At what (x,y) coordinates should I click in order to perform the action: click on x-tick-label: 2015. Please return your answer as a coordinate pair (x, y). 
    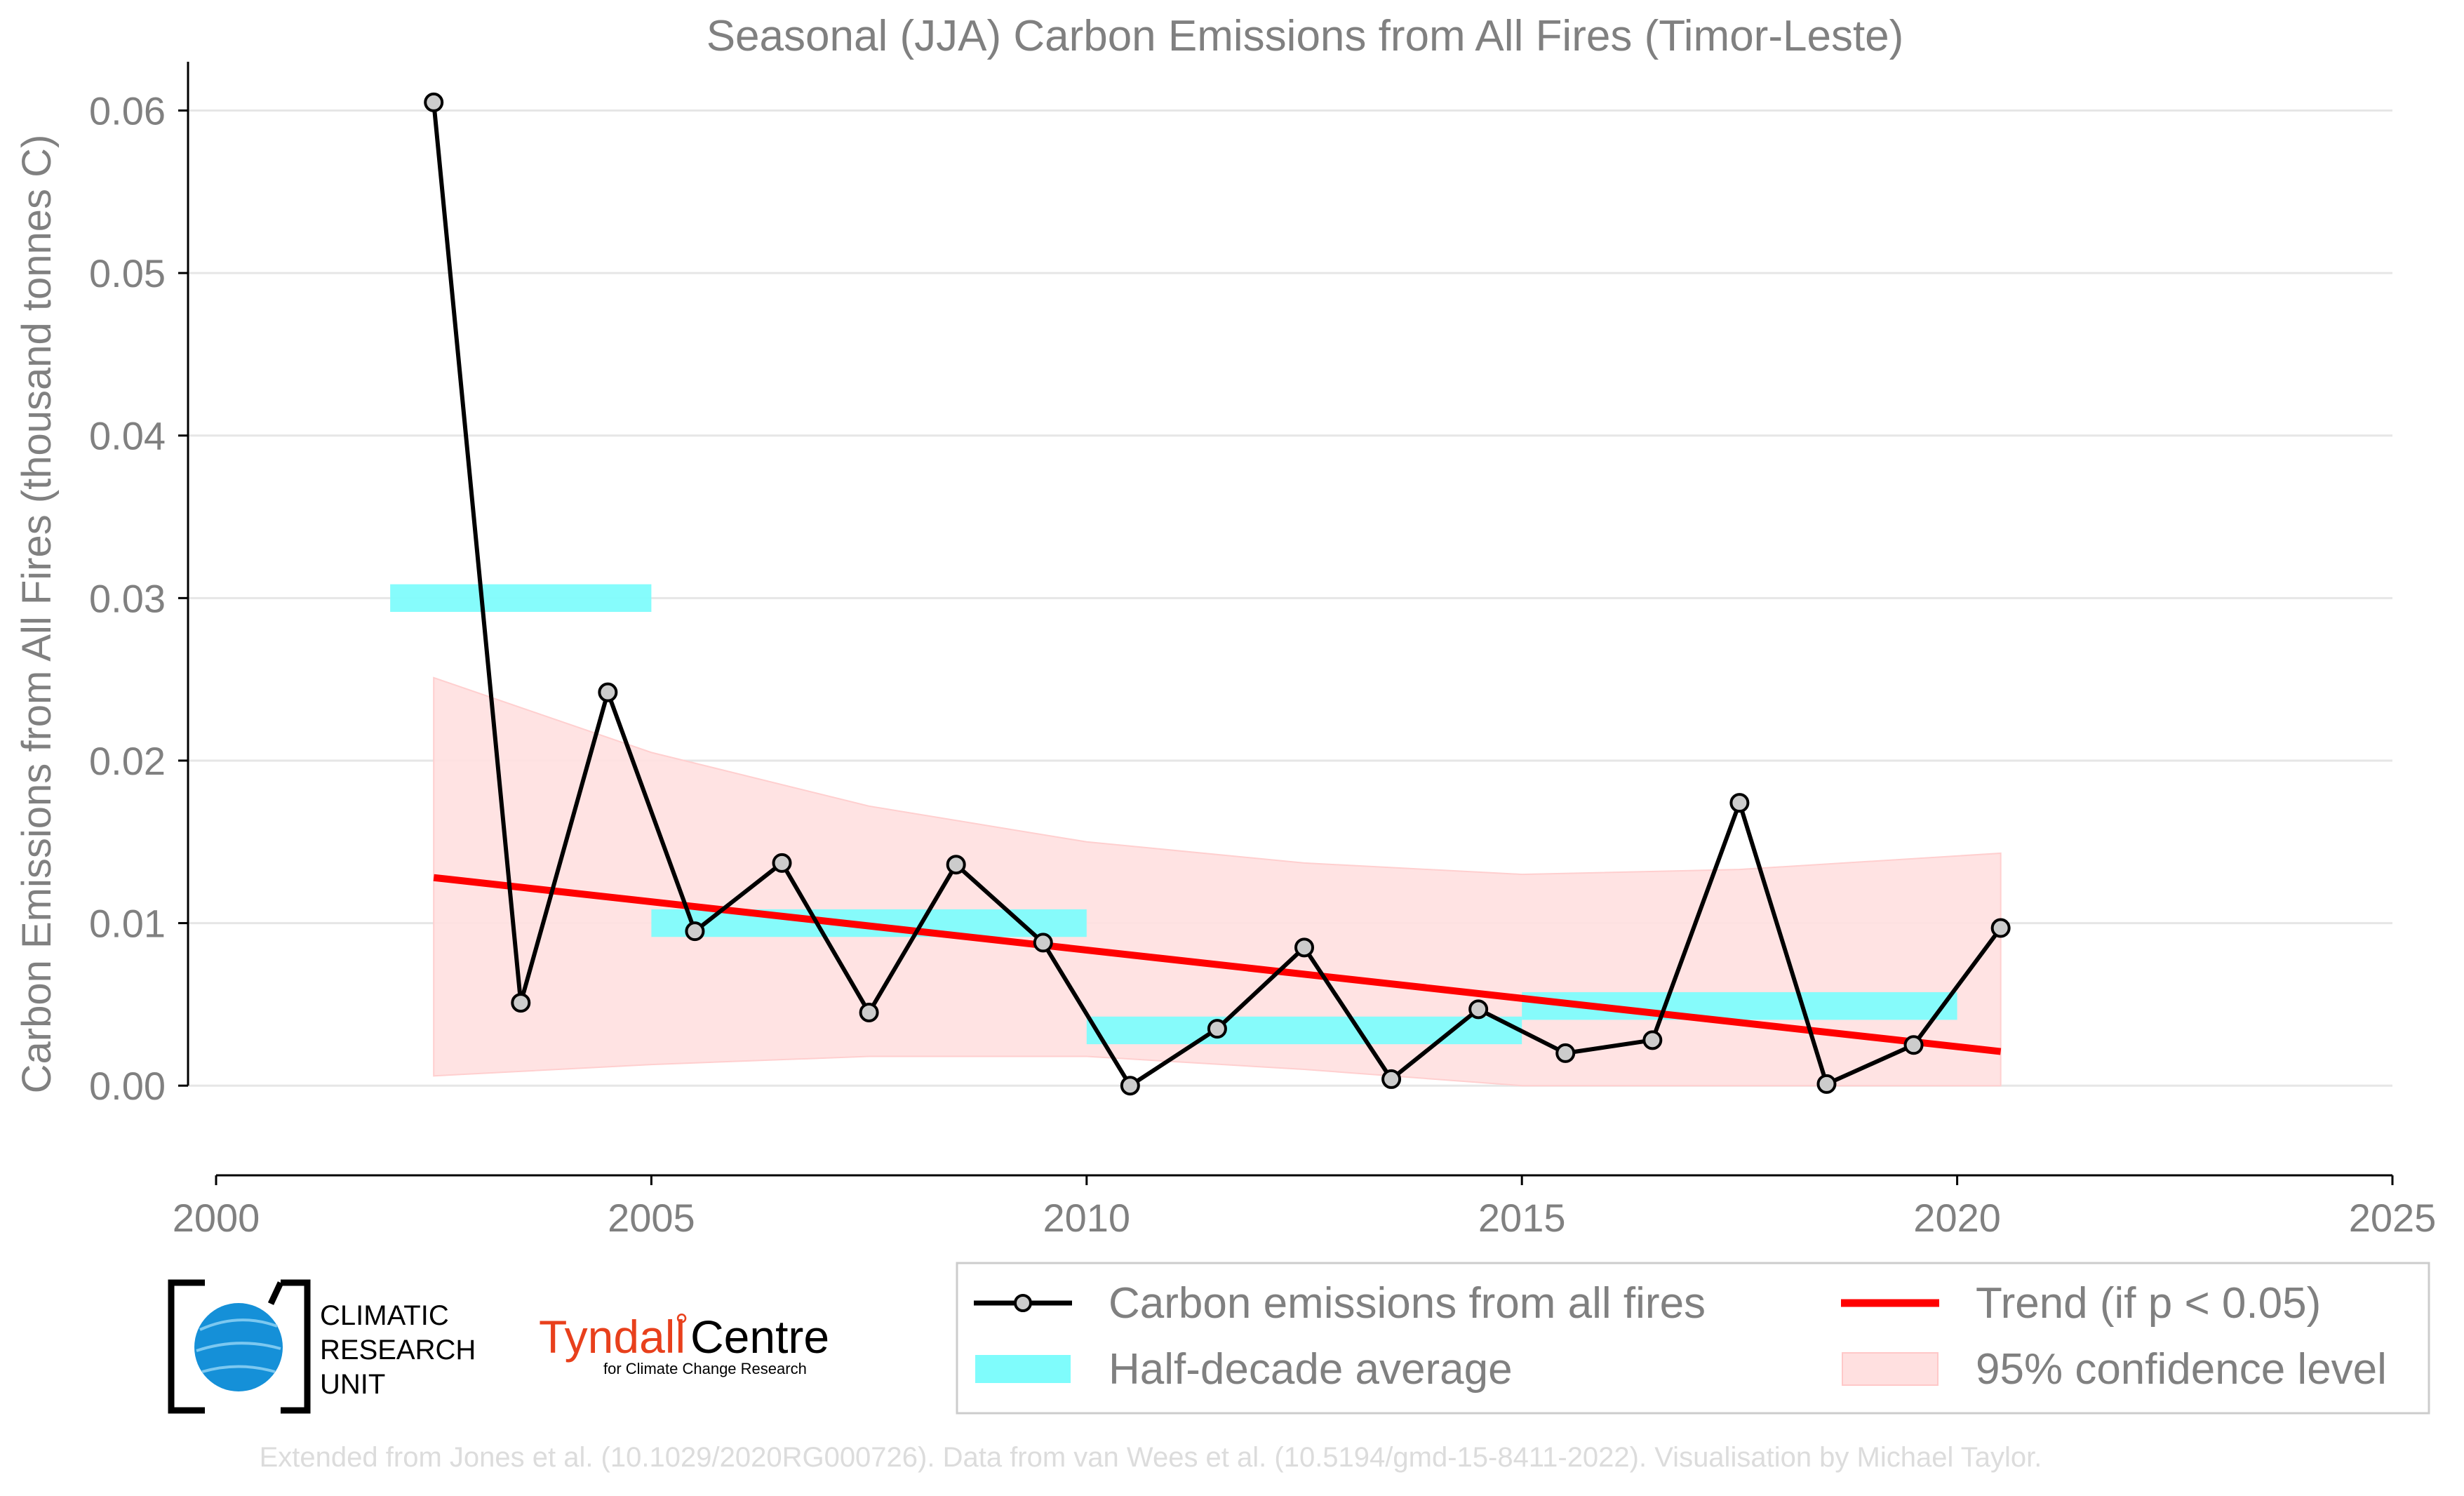
    Looking at the image, I should click on (1522, 1218).